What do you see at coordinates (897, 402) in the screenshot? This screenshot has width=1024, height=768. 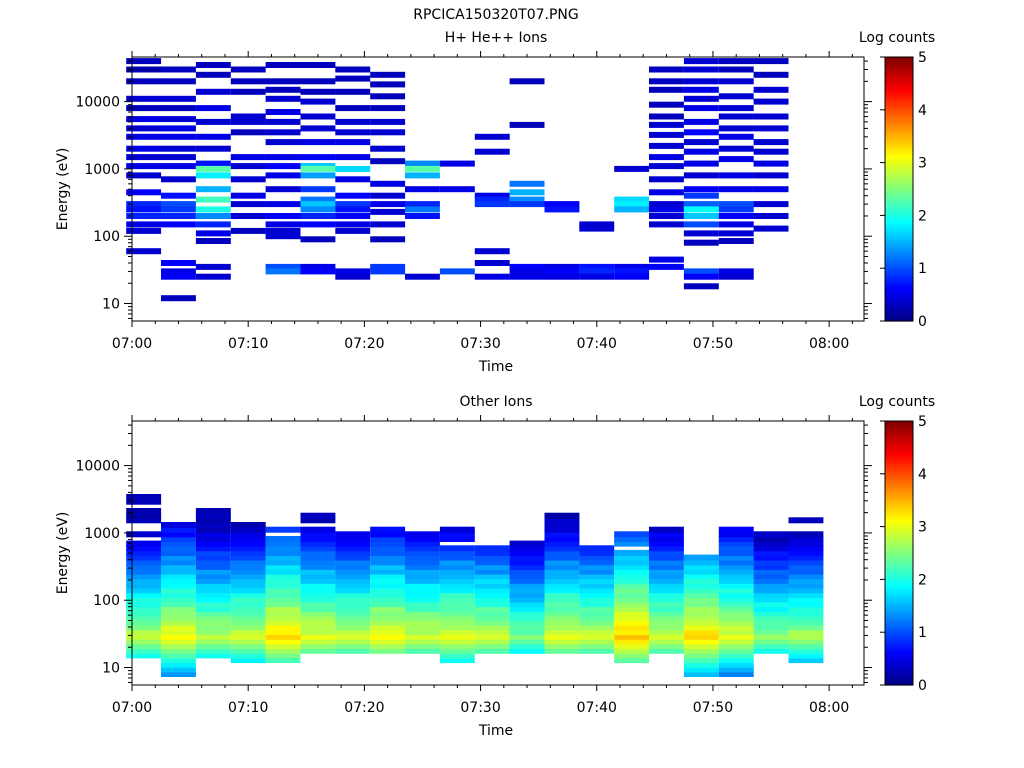 I see `colorbar-label: Log counts` at bounding box center [897, 402].